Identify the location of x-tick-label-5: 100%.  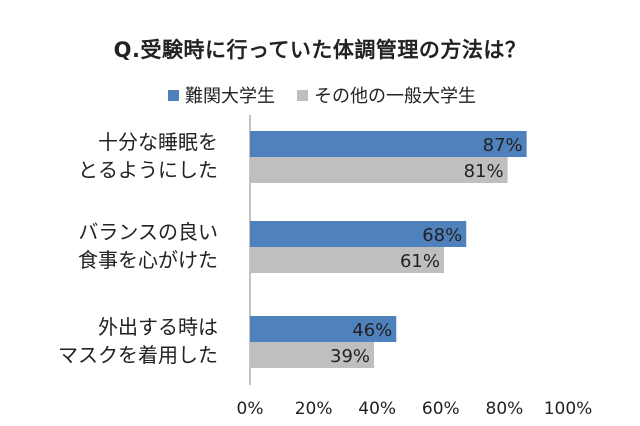
(568, 409).